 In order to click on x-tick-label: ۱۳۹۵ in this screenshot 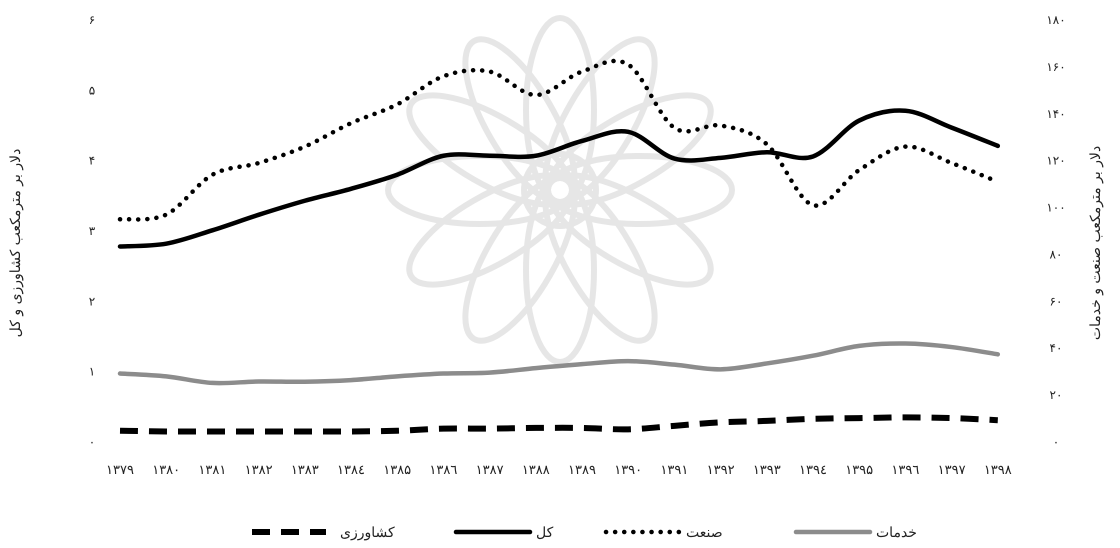, I will do `click(859, 470)`.